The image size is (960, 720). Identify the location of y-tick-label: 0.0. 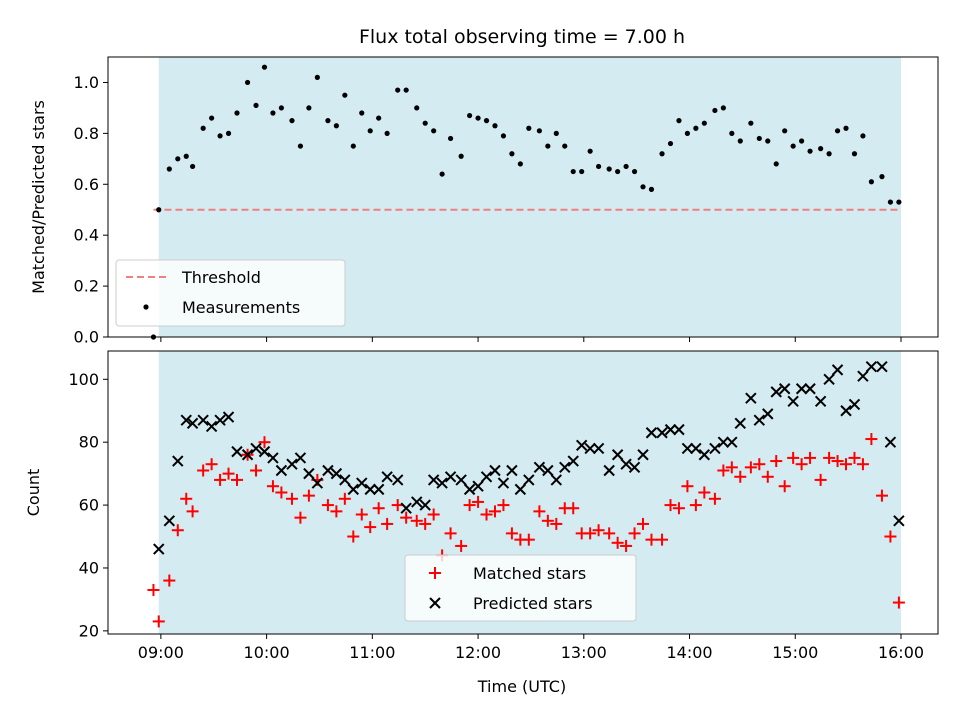
(86, 337).